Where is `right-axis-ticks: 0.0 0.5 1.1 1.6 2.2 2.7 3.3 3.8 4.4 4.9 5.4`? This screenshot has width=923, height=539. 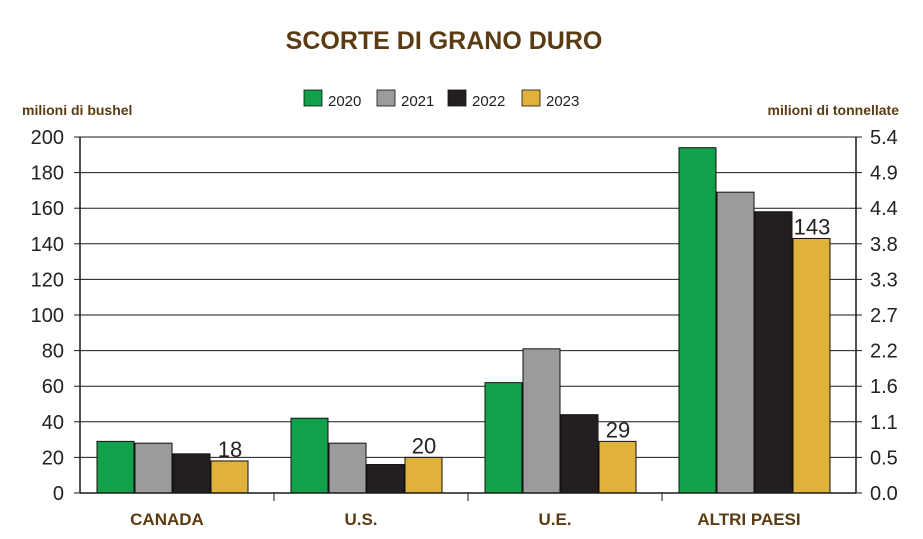
right-axis-ticks: 0.0 0.5 1.1 1.6 2.2 2.7 3.3 3.8 4.4 4.9 5.4 is located at coordinates (884, 316).